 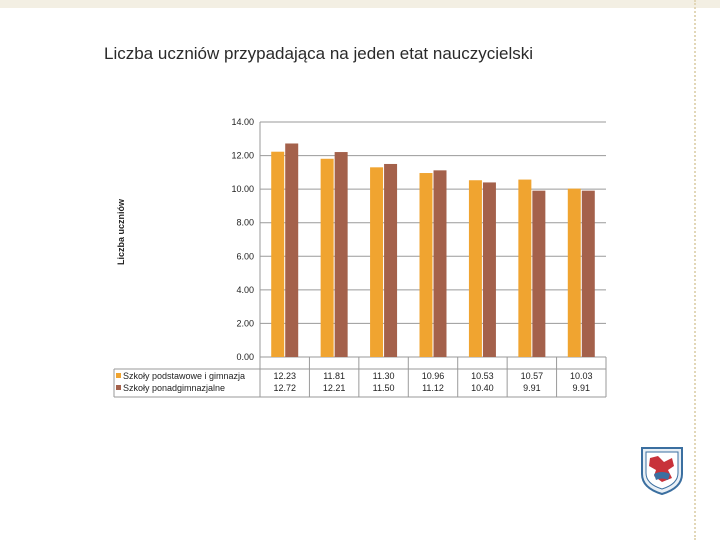 What do you see at coordinates (284, 388) in the screenshot?
I see `data-label: 12.72` at bounding box center [284, 388].